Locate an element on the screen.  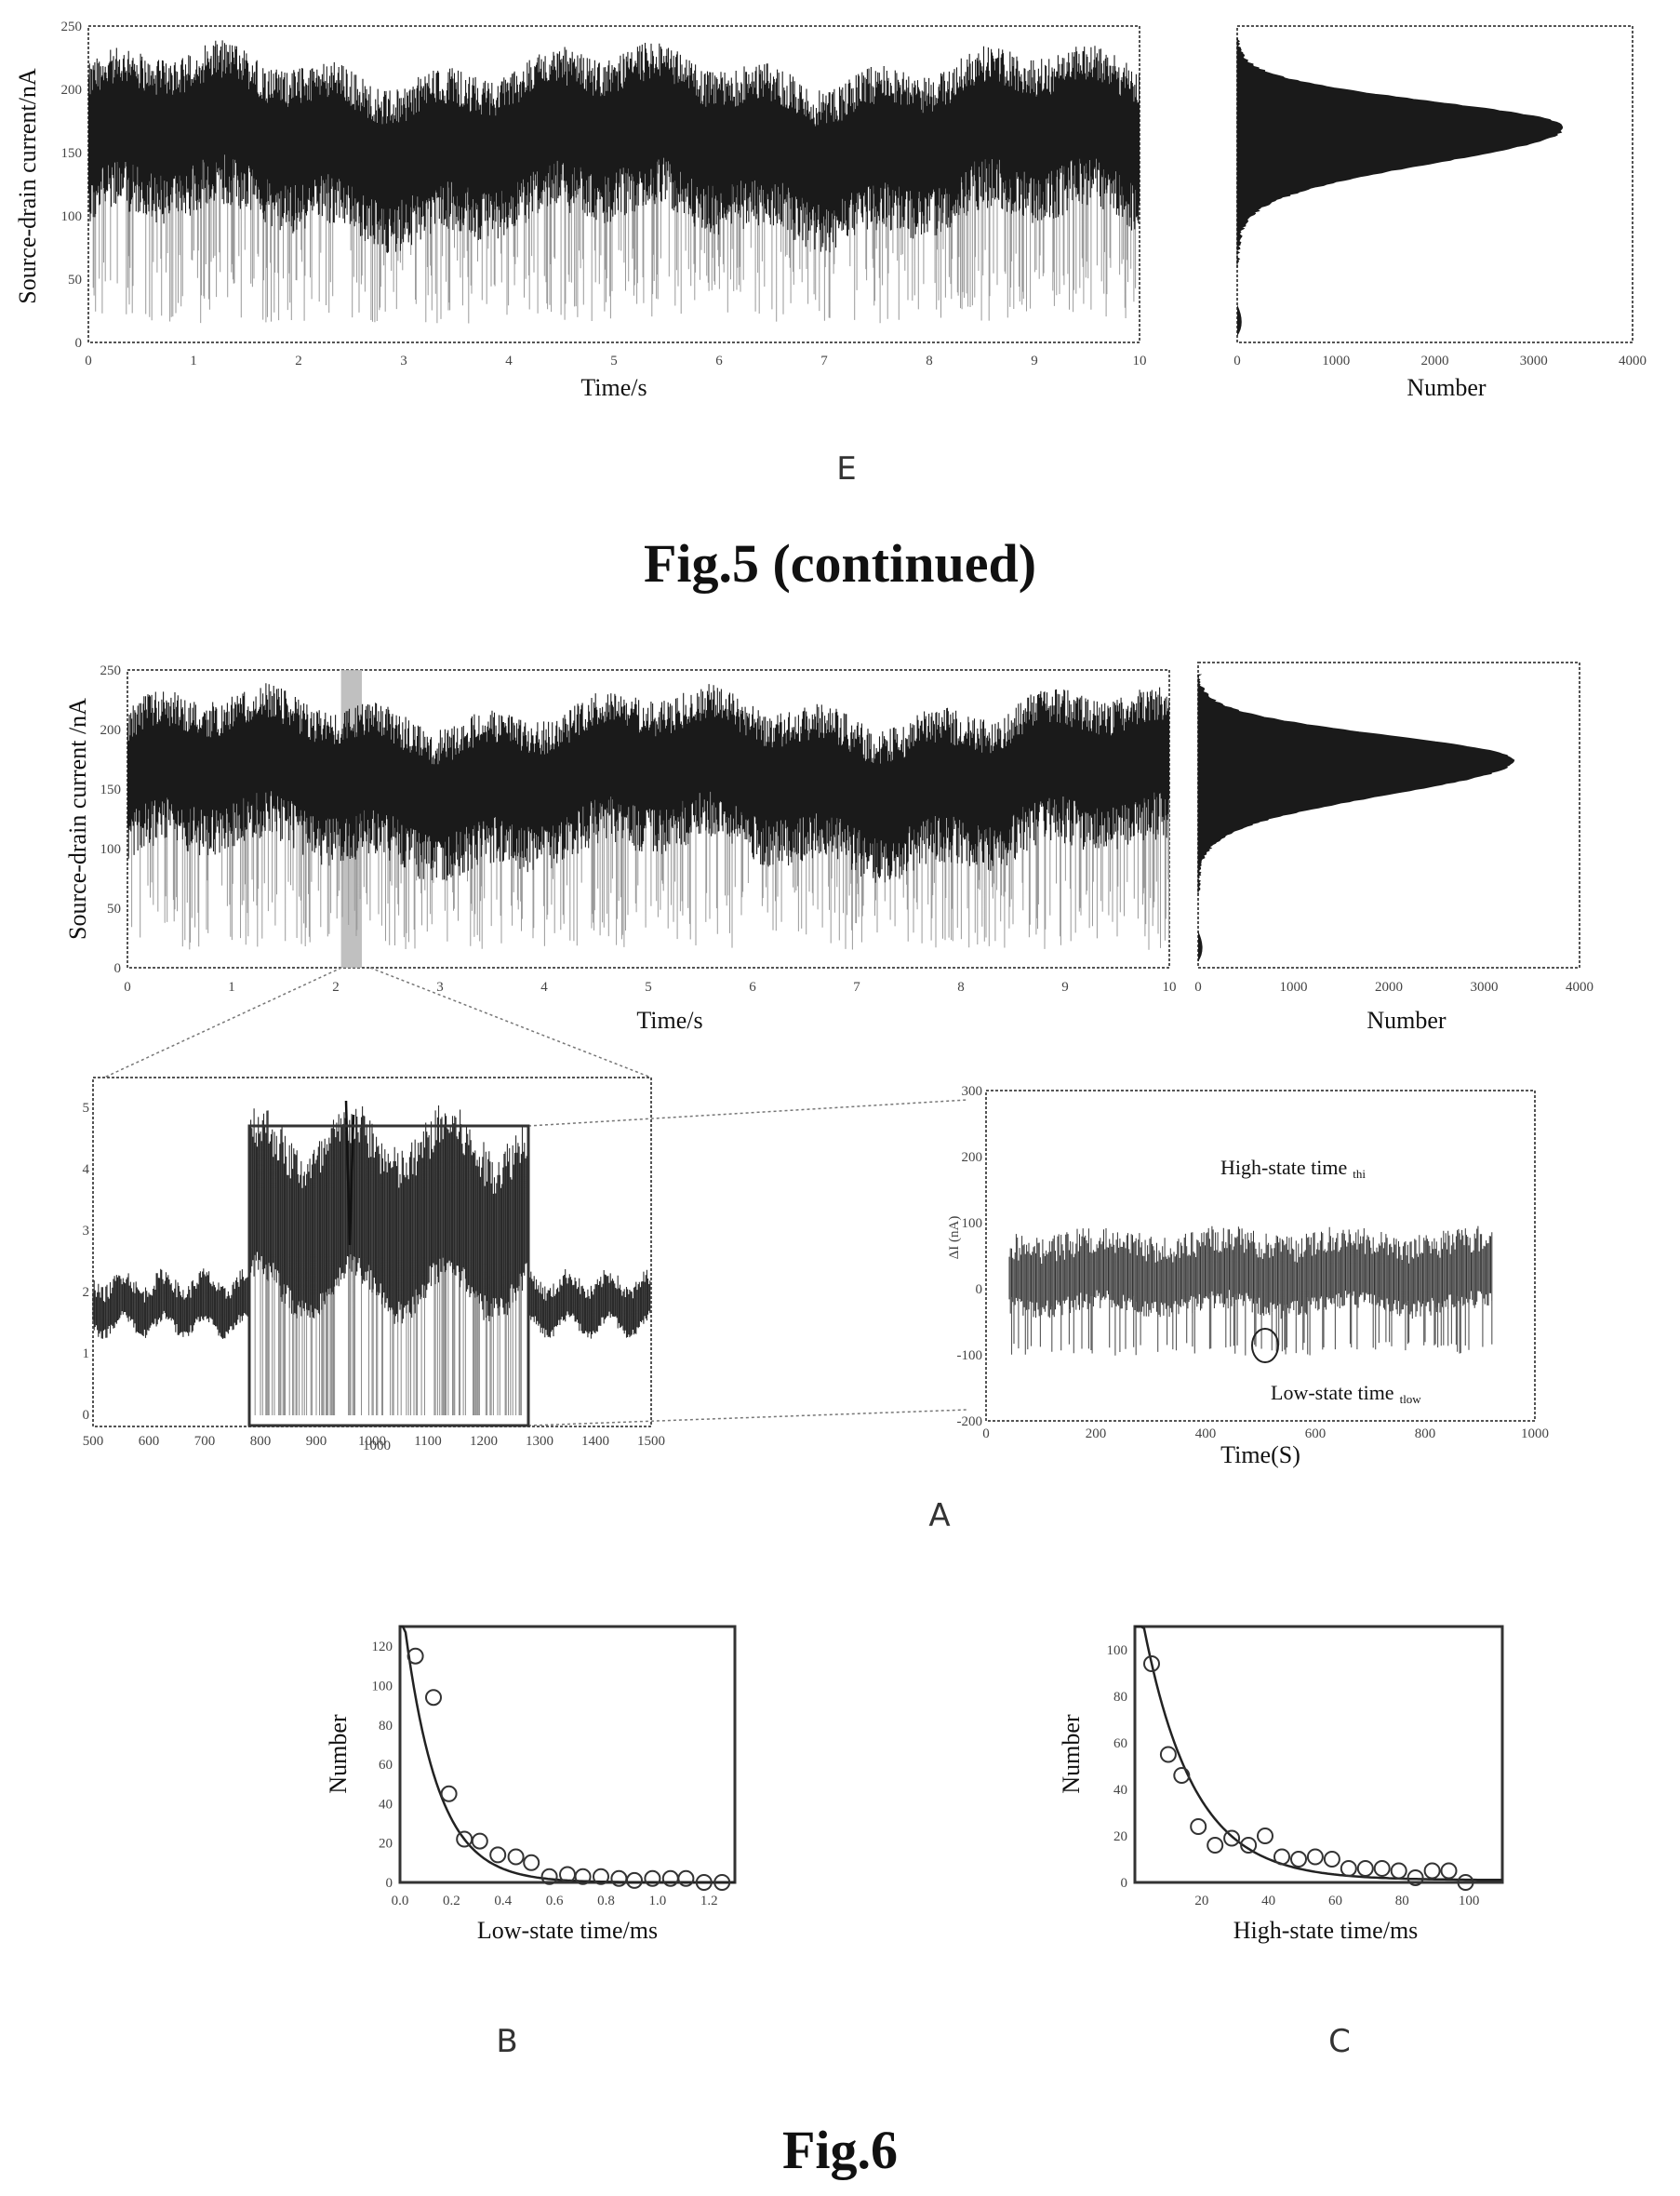
x-tick-label: 4000 is located at coordinates (1633, 361).